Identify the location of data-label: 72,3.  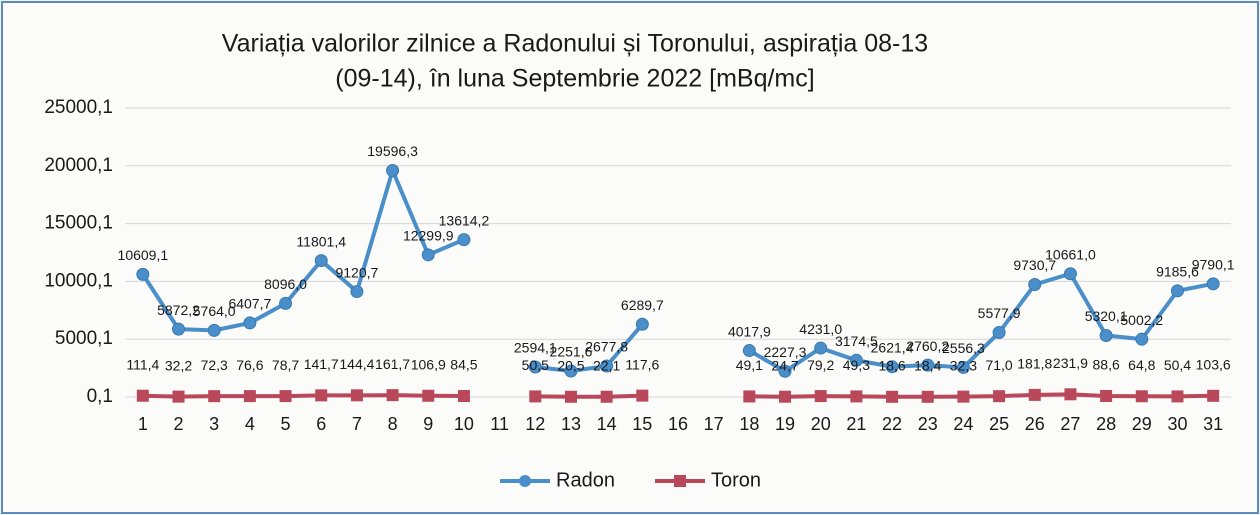
(214, 365).